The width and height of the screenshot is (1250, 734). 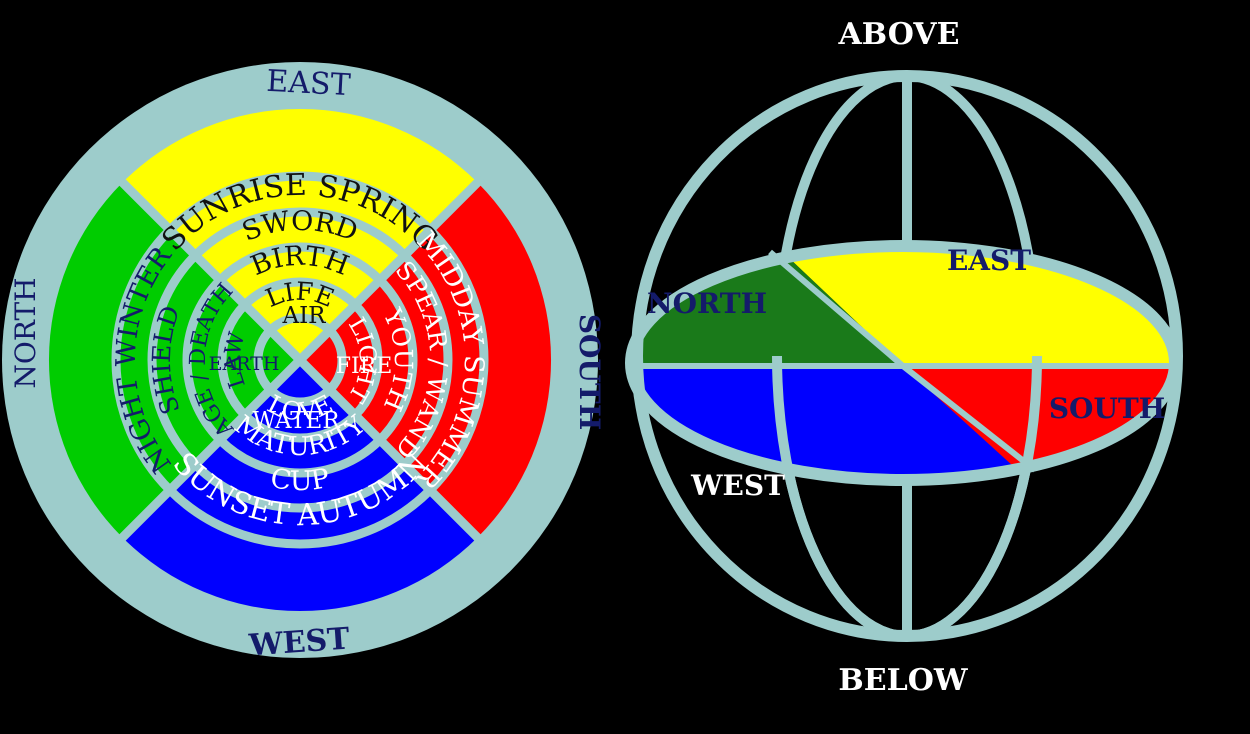 I want to click on sphere-west-label: WEST, so click(x=737, y=485).